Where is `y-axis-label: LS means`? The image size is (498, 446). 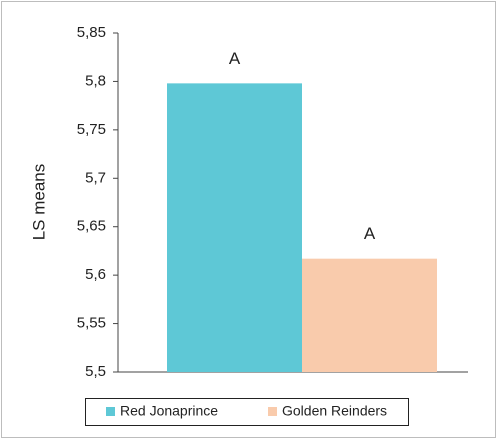 y-axis-label: LS means is located at coordinates (38, 202).